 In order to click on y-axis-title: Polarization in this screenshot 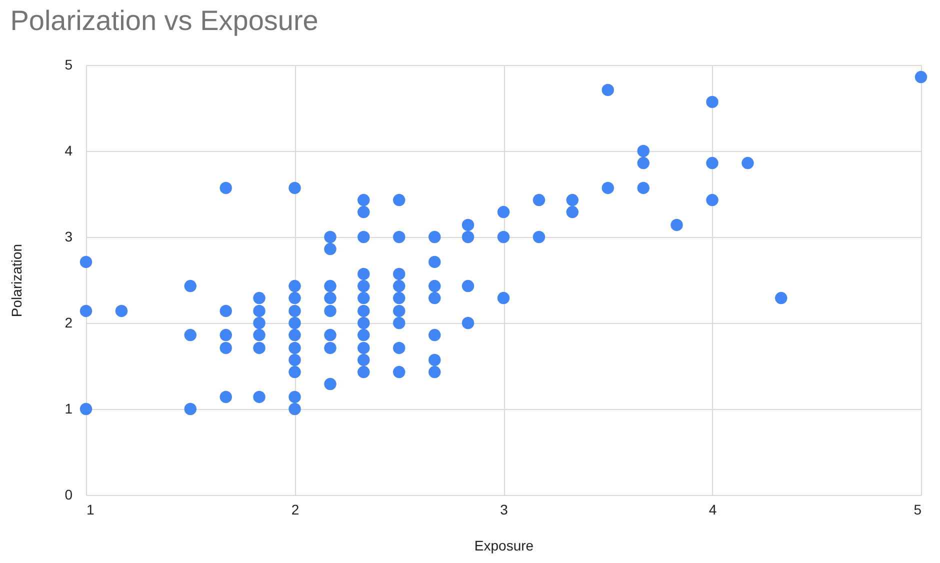, I will do `click(16, 281)`.